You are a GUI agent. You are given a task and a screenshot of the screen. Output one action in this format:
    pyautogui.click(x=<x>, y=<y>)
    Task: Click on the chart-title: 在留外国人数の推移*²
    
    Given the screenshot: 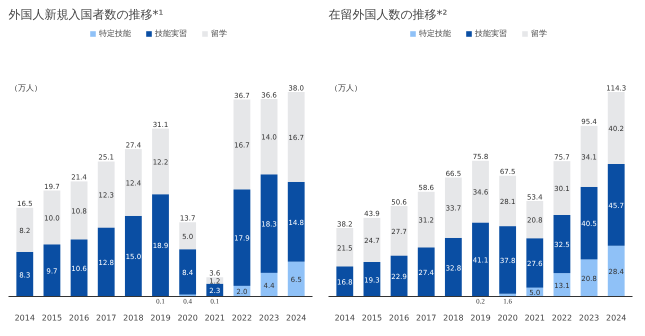 What is the action you would take?
    pyautogui.click(x=388, y=15)
    